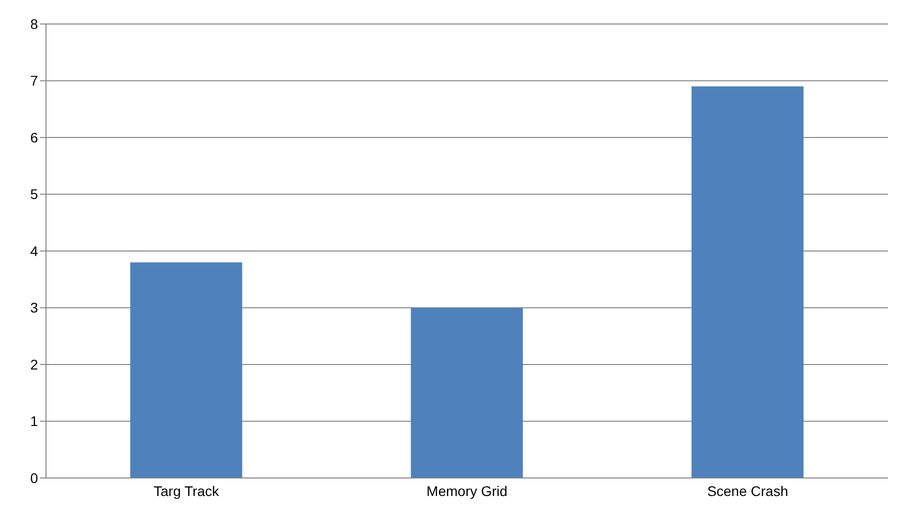 The height and width of the screenshot is (526, 903). What do you see at coordinates (34, 478) in the screenshot?
I see `y-tick-label: 0` at bounding box center [34, 478].